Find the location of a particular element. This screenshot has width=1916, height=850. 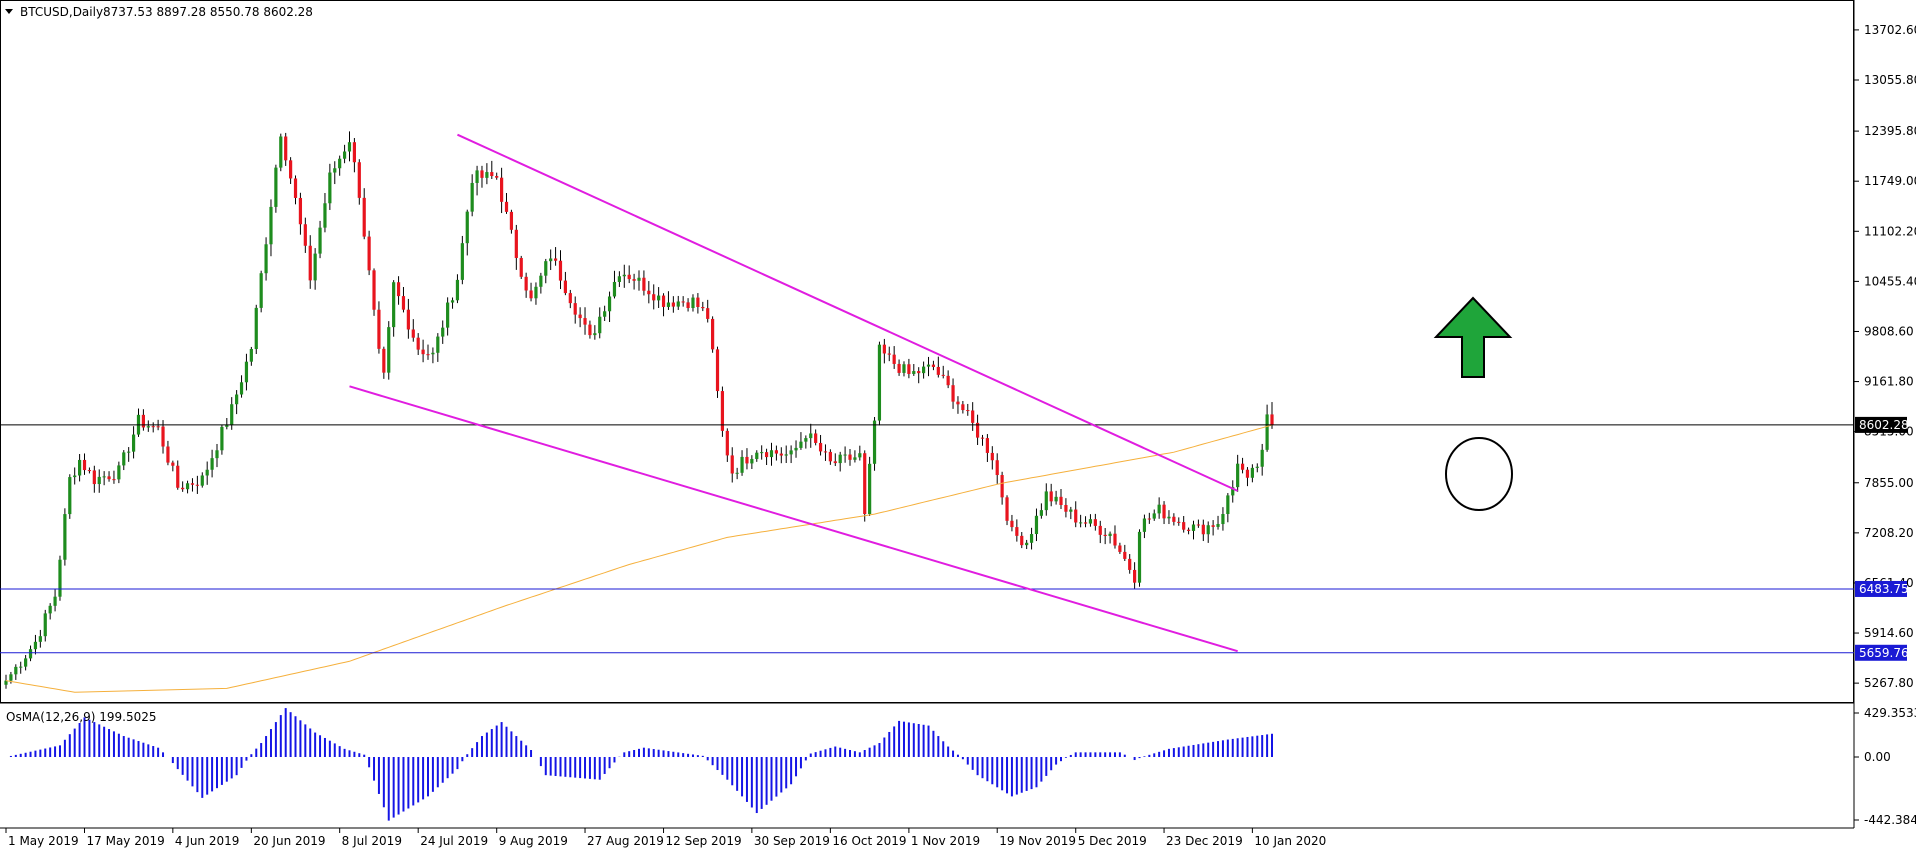

date-tick-label: 5 Dec 2019 is located at coordinates (1112, 841).